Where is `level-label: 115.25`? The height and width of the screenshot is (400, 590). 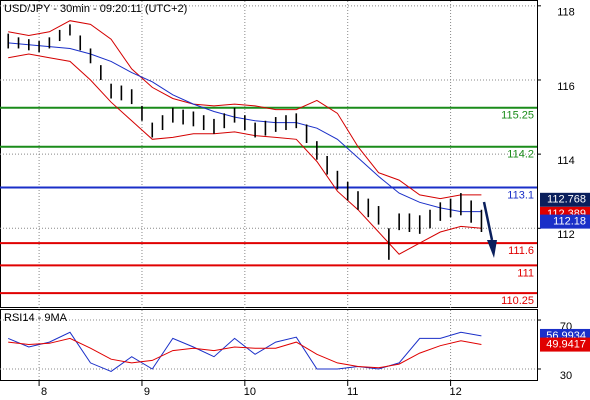
level-label: 115.25 is located at coordinates (517, 116).